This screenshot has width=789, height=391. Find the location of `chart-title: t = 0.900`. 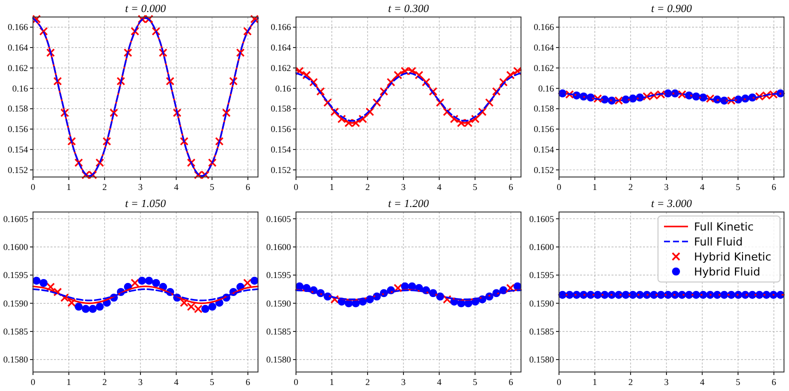

chart-title: t = 0.900 is located at coordinates (671, 9).